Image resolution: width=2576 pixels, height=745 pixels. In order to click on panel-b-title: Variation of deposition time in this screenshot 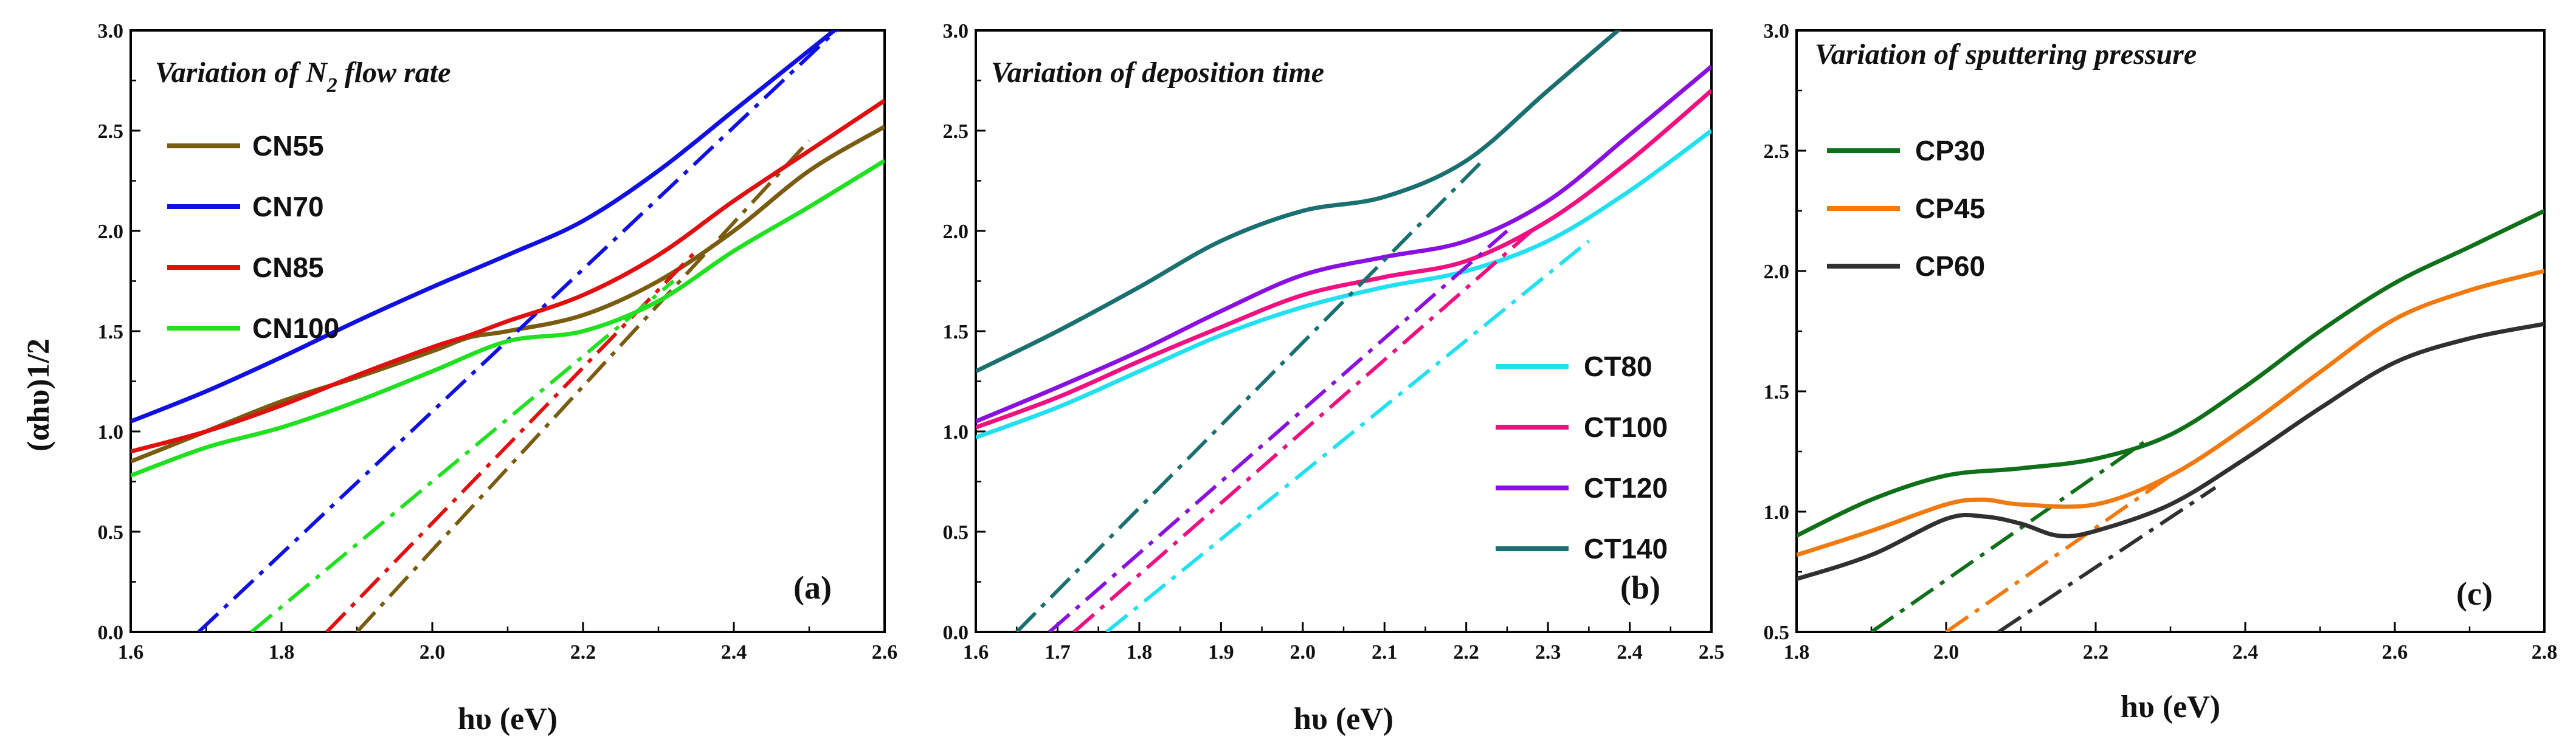, I will do `click(1157, 73)`.